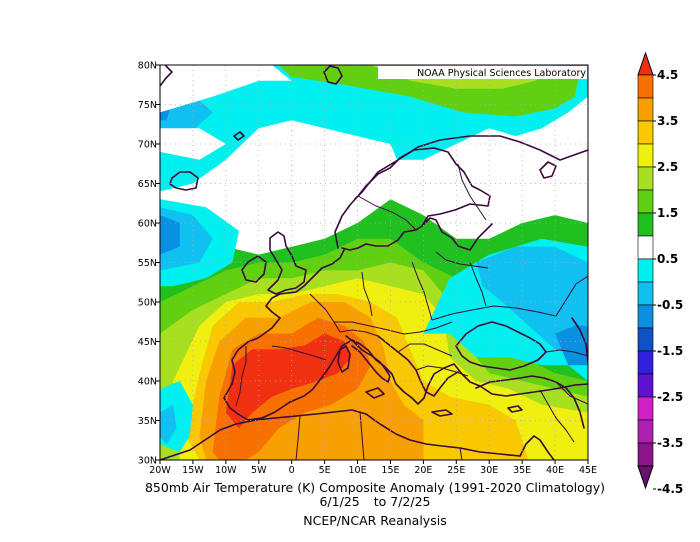  I want to click on coastline-caspian, so click(579, 340).